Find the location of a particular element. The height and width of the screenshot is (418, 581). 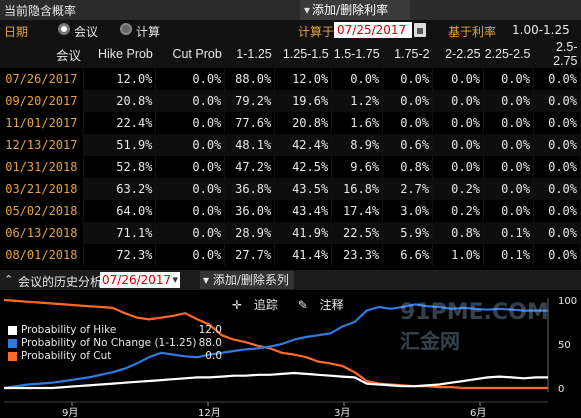

prob-cell: 12.0% is located at coordinates (120, 79).